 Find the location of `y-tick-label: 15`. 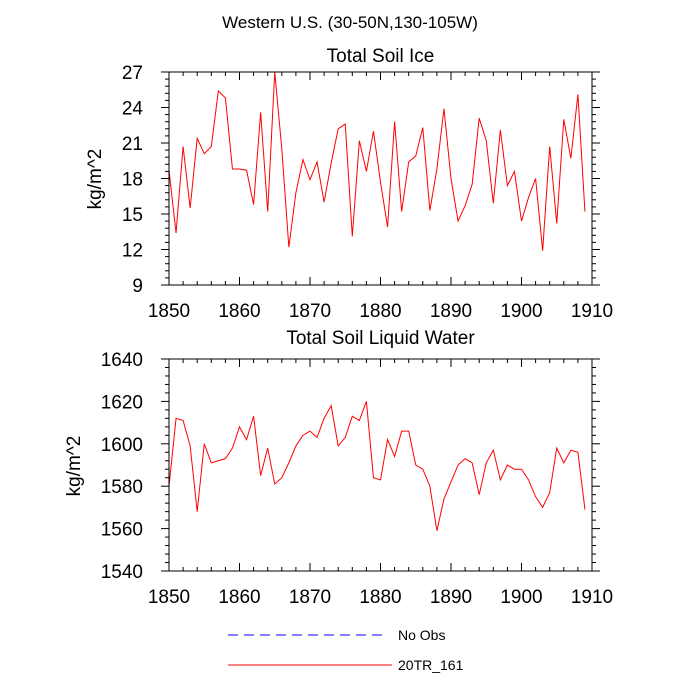

y-tick-label: 15 is located at coordinates (132, 215).